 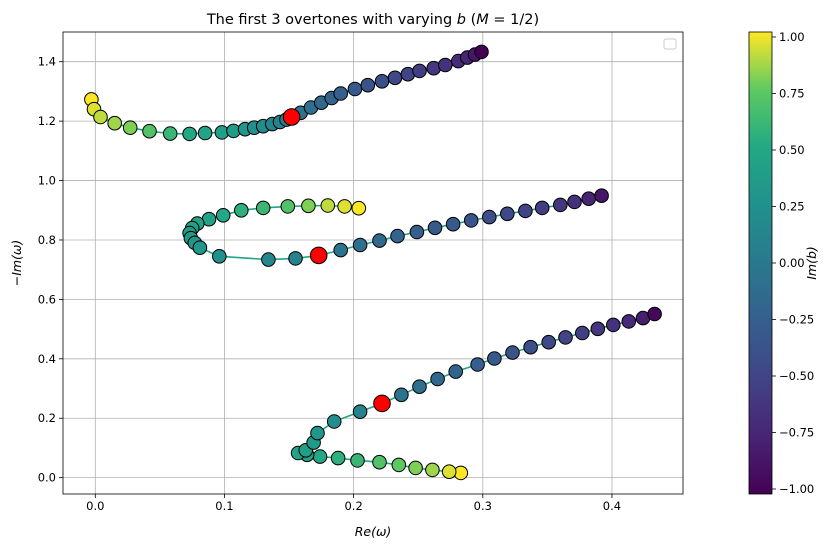 I want to click on colorbar-tick-label: 0.00, so click(x=792, y=263).